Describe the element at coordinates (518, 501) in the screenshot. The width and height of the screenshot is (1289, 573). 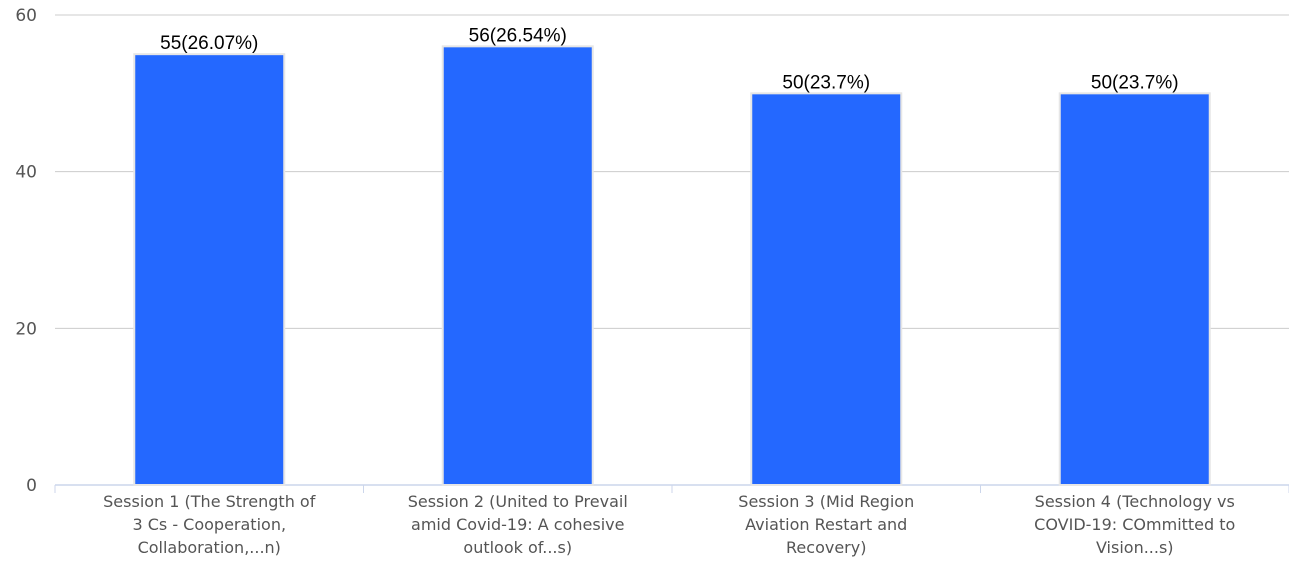
I see `x-tick-label-line: Session 2 (United to Prevail` at that location.